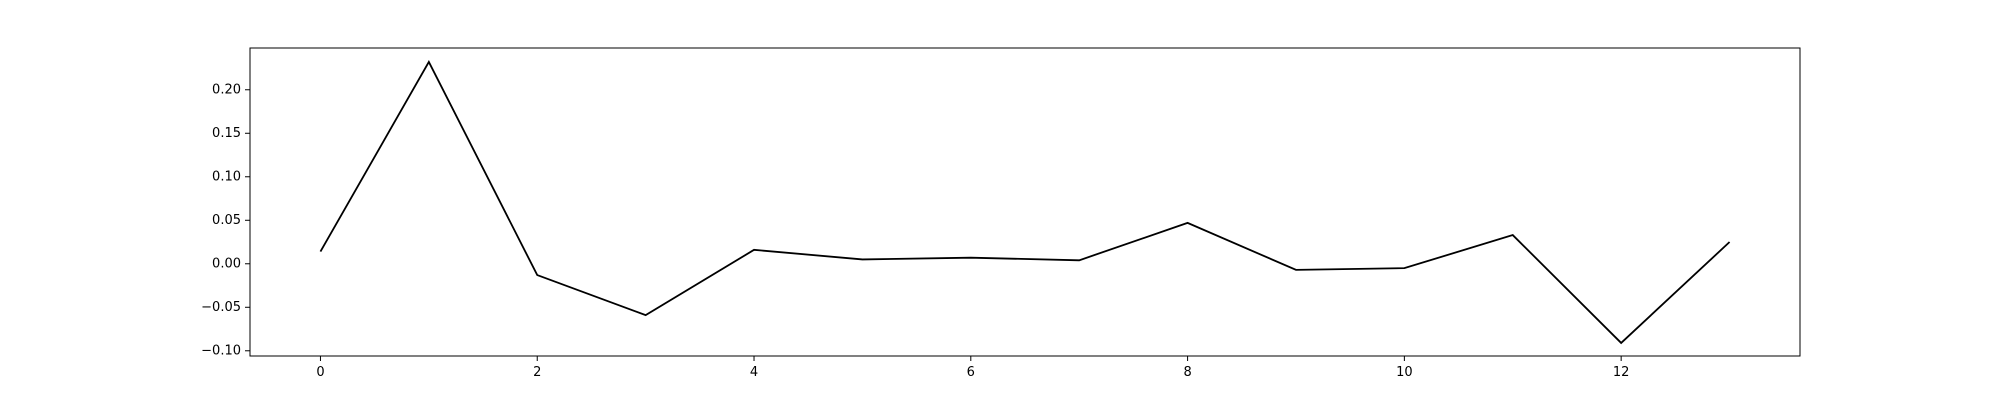 The height and width of the screenshot is (400, 2000). Describe the element at coordinates (320, 372) in the screenshot. I see `x-tick-label: 0` at that location.